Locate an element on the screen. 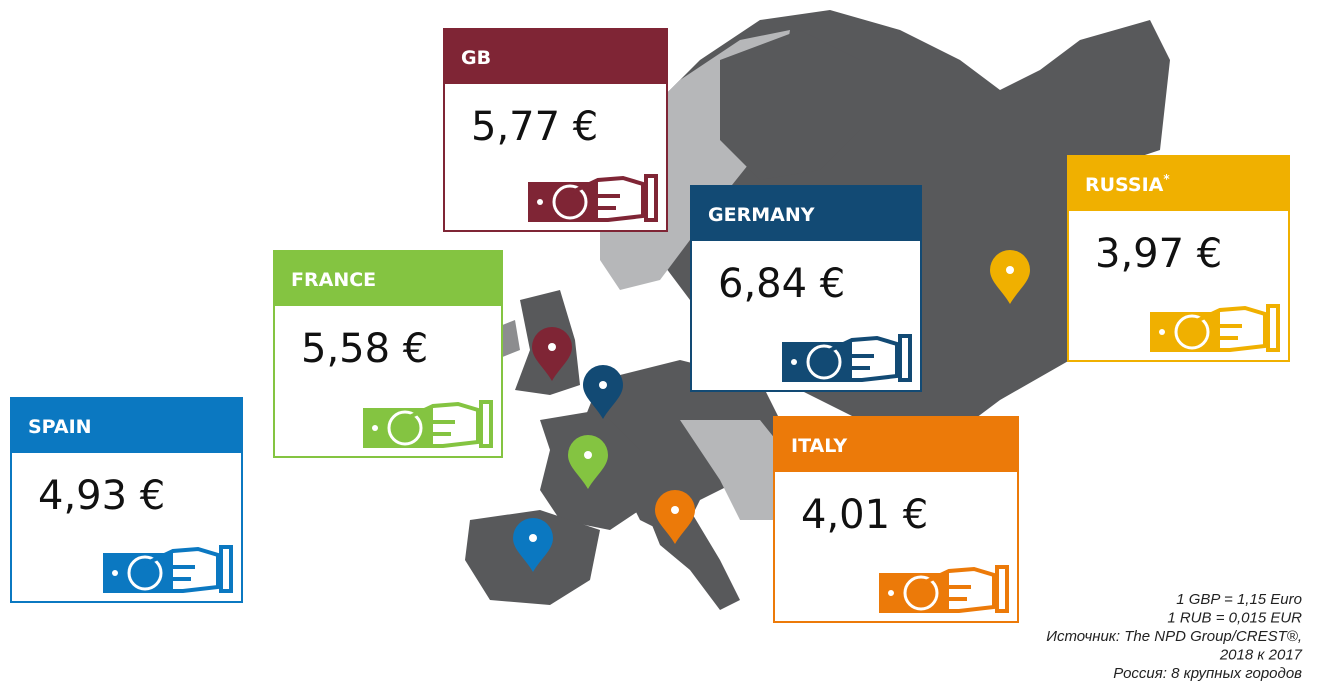 This screenshot has width=1331, height=686. country-label: SPAIN is located at coordinates (60, 427).